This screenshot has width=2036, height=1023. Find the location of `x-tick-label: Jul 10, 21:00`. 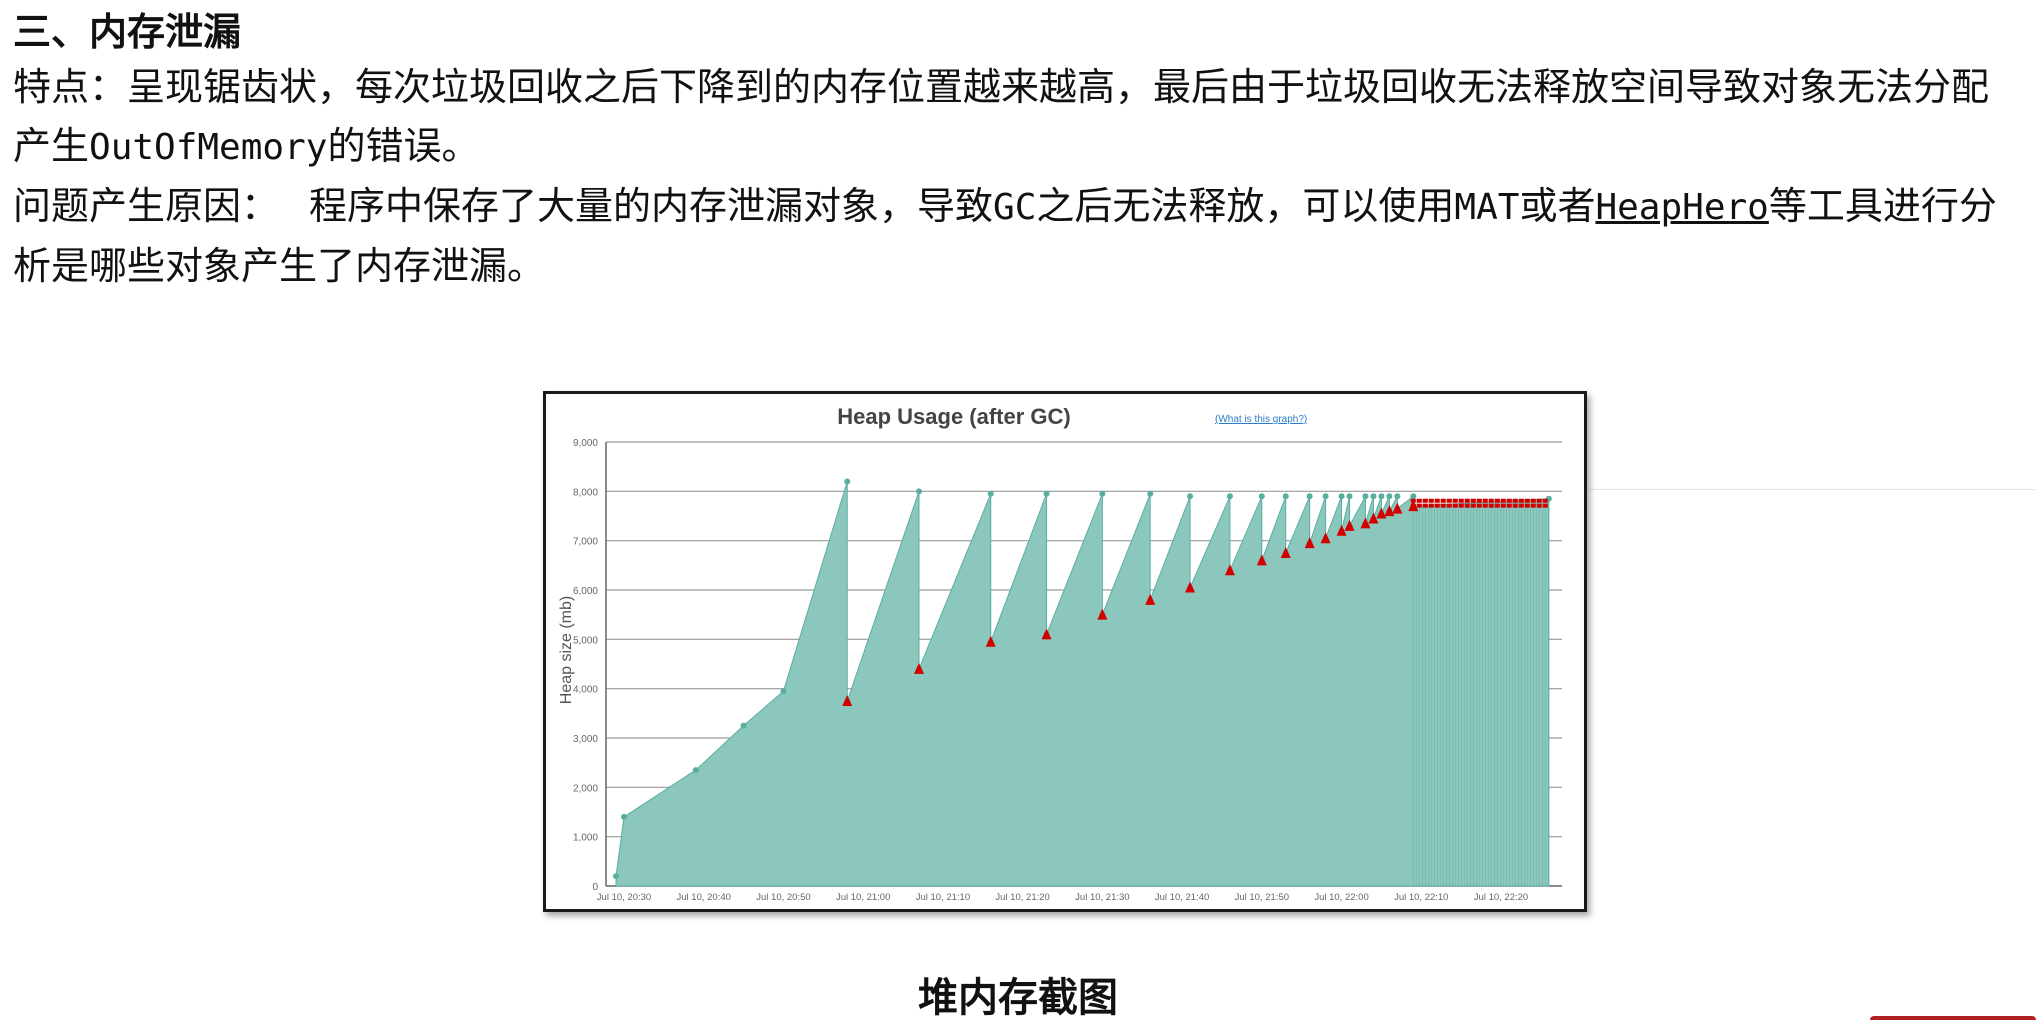

x-tick-label: Jul 10, 21:00 is located at coordinates (863, 897).